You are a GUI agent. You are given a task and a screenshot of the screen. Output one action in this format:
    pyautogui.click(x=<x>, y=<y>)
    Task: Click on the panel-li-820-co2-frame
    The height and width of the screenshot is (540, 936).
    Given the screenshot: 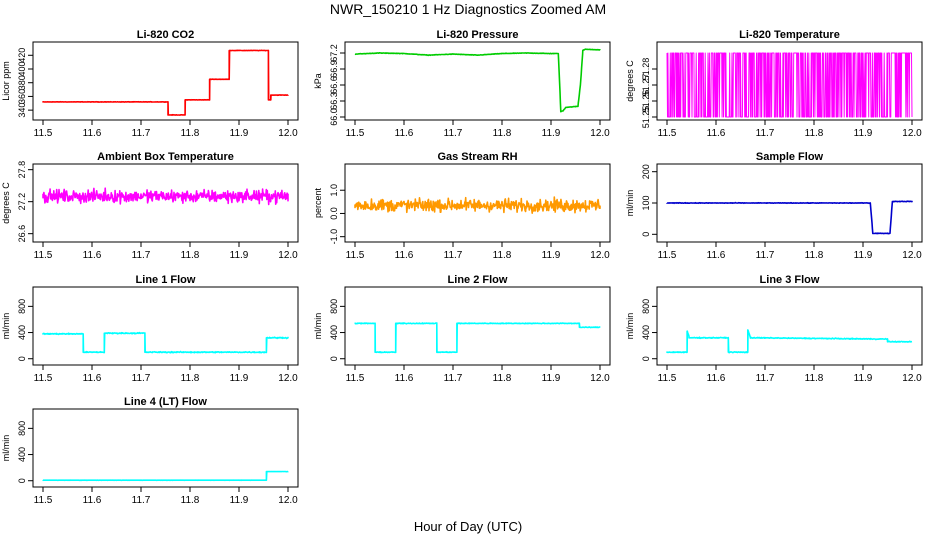 What is the action you would take?
    pyautogui.click(x=165, y=81)
    